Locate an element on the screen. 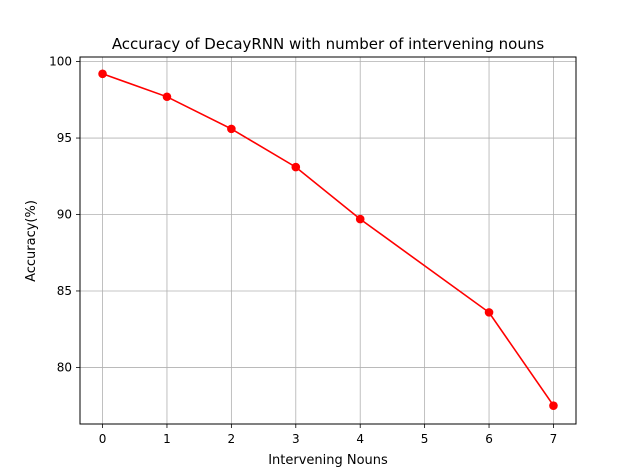 The image size is (640, 476). y-tick-label: 95 is located at coordinates (64, 138).